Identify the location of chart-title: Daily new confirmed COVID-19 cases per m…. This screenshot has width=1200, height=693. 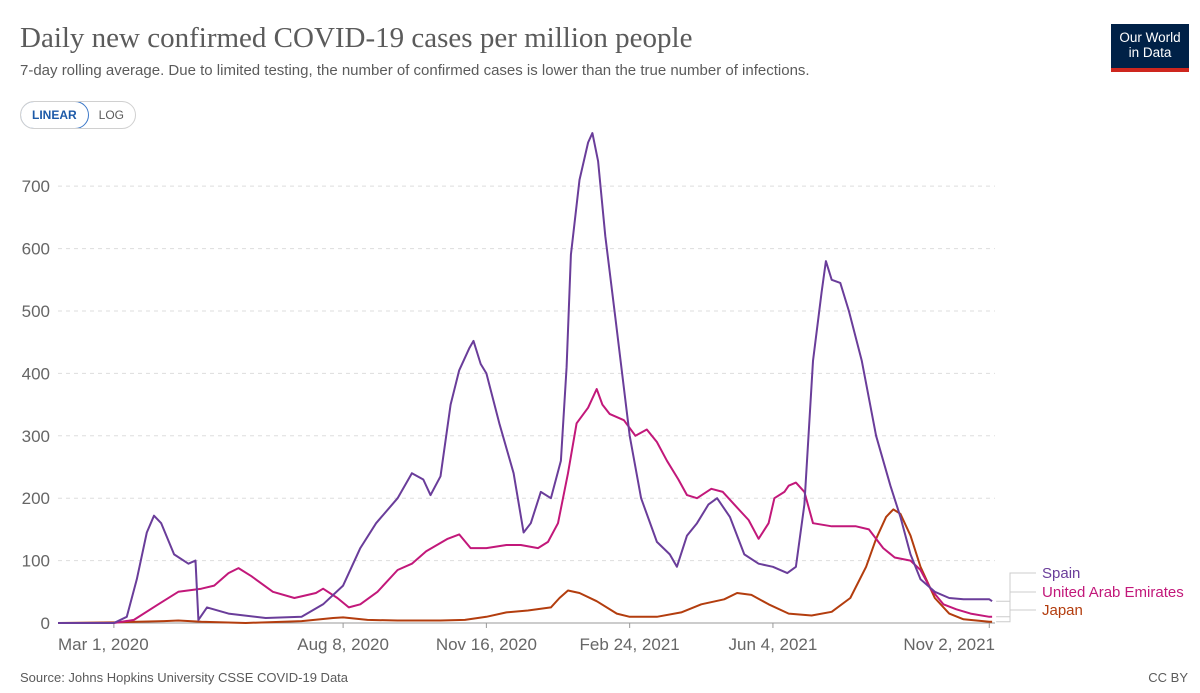
(356, 38).